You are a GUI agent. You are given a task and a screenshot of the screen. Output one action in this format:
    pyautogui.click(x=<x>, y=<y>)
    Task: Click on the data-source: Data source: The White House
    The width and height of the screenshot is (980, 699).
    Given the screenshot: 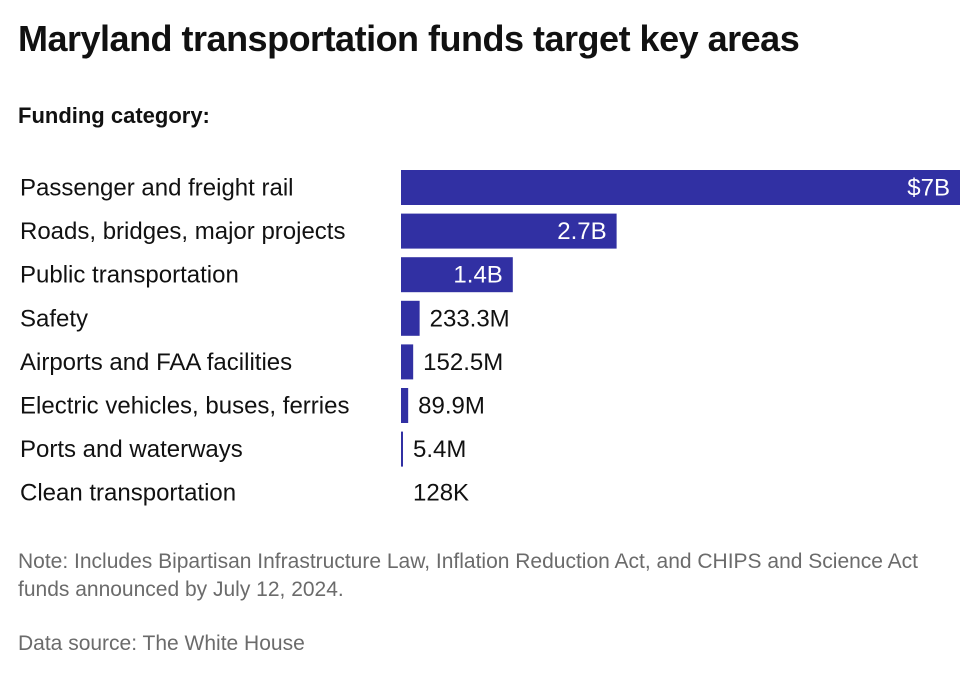 What is the action you would take?
    pyautogui.click(x=161, y=643)
    